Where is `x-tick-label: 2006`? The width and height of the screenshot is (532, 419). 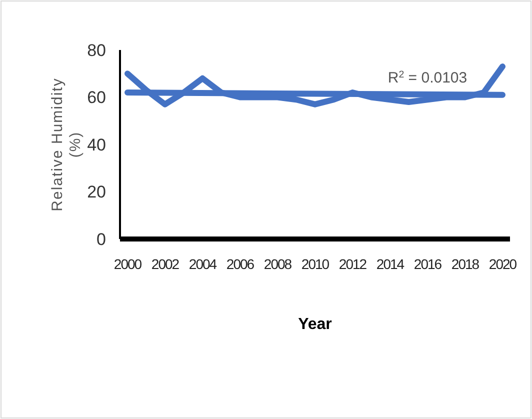 x-tick-label: 2006 is located at coordinates (240, 264).